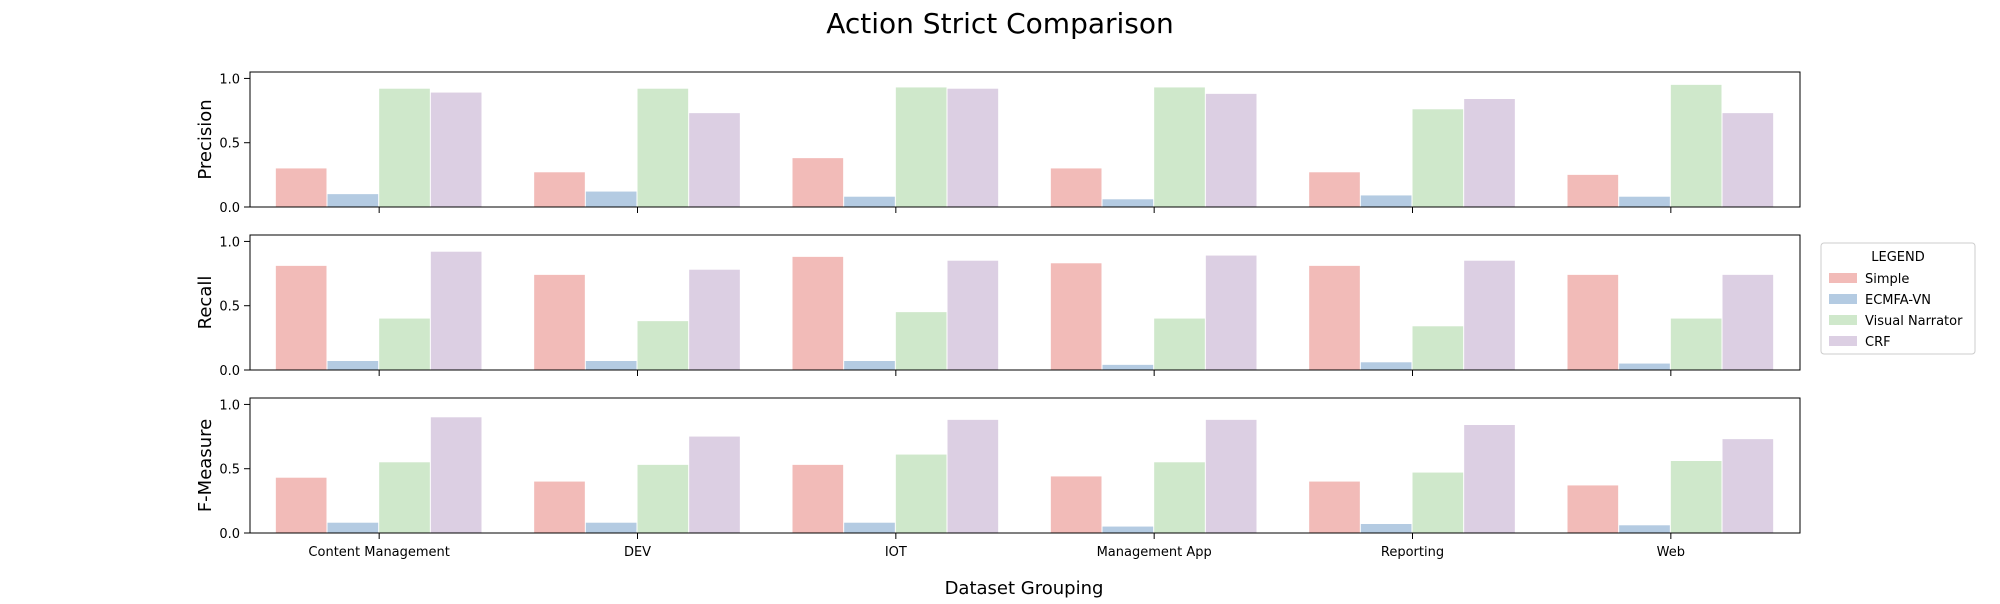 This screenshot has height=604, width=2000. I want to click on bar-f-measure-reporting-visual-narrator, so click(1438, 502).